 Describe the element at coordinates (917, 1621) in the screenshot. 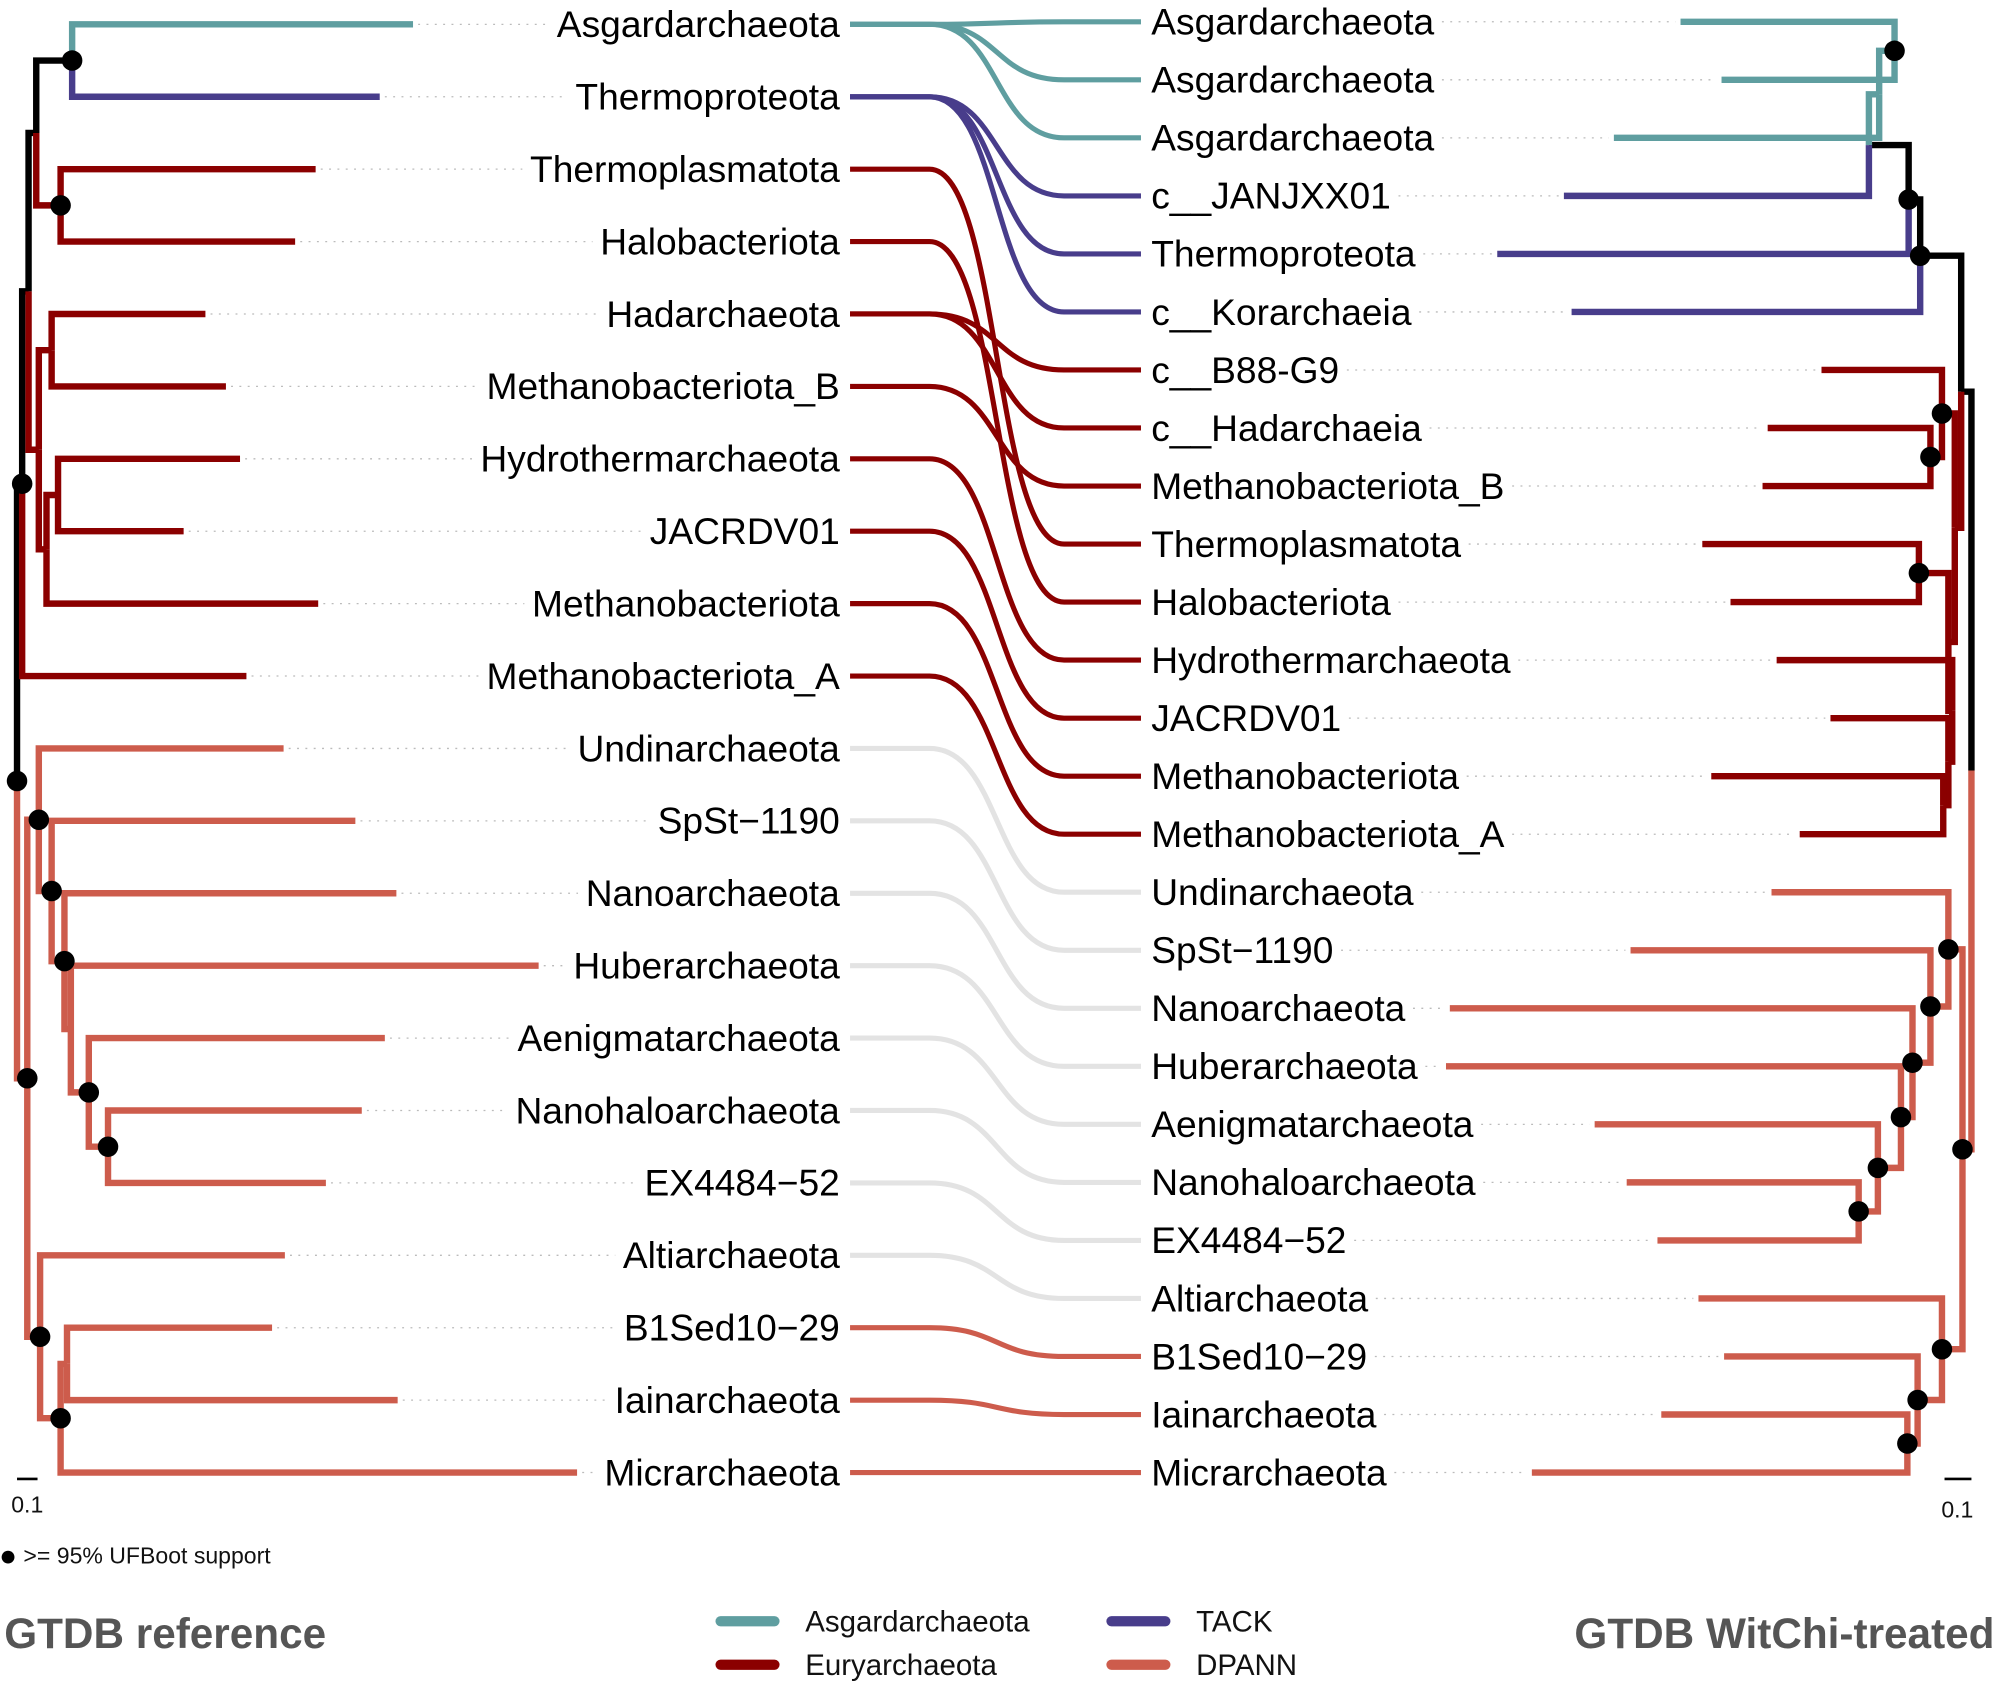

I see `legend-label: Asgardarchaeota` at that location.